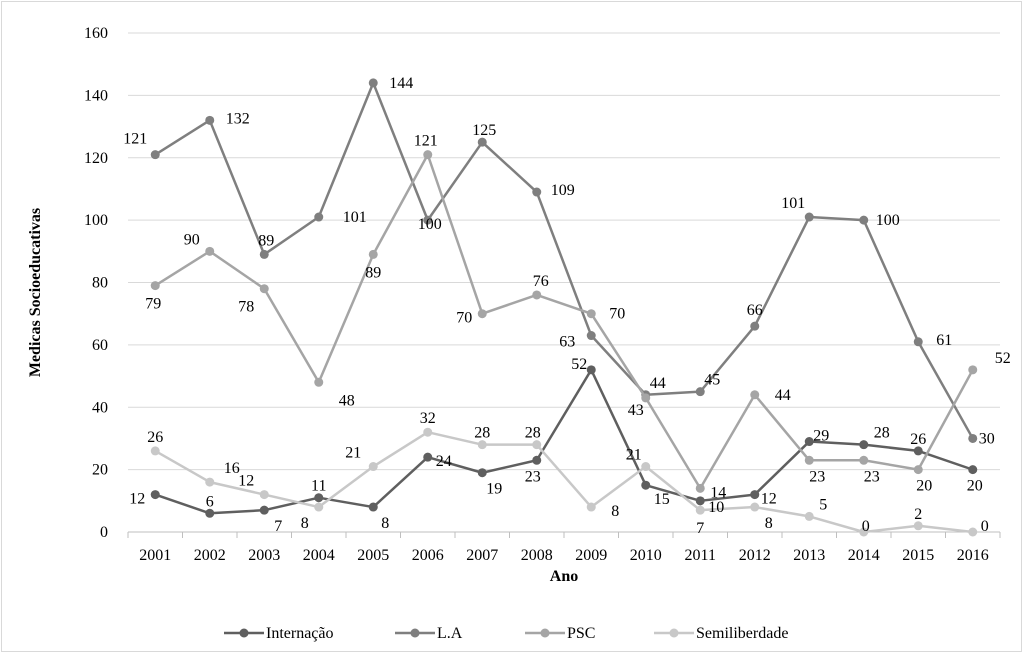 This screenshot has height=655, width=1025. I want to click on data-label: 48, so click(347, 400).